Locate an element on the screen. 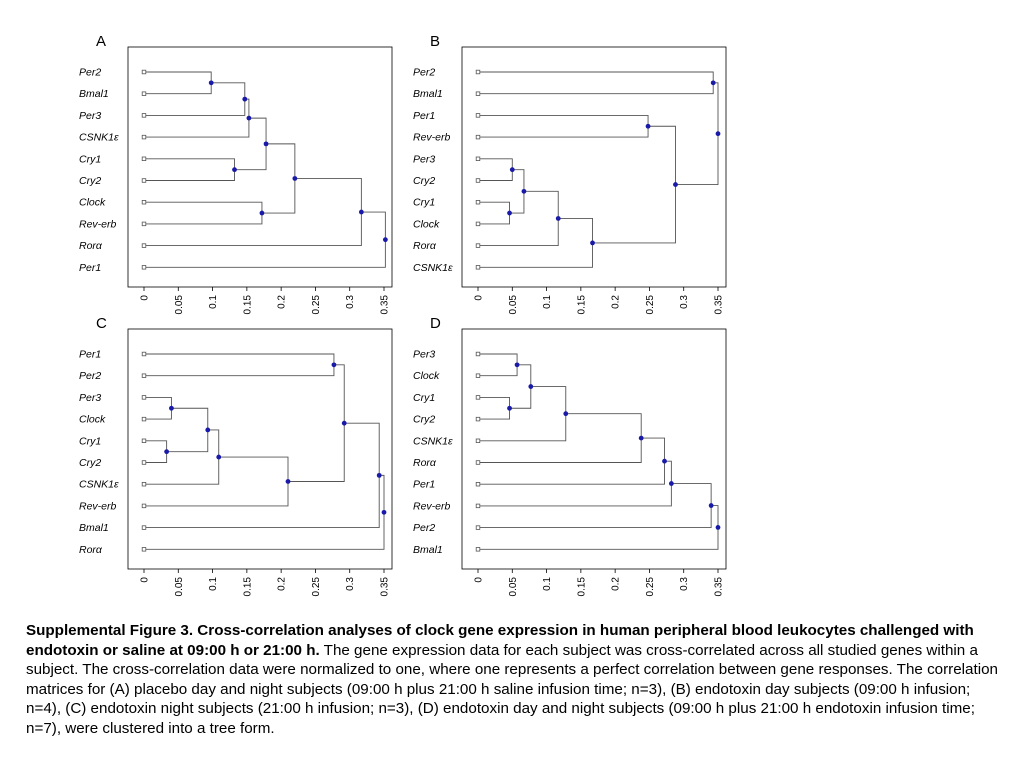  gene-label: Clock is located at coordinates (92, 420).